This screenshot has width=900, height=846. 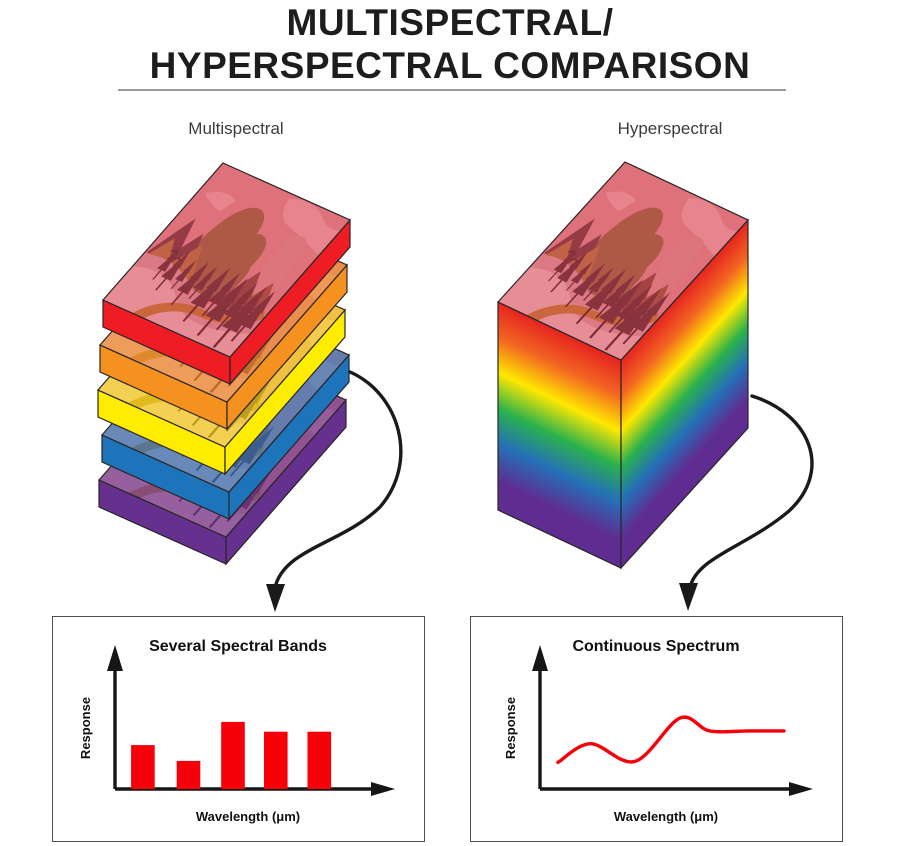 What do you see at coordinates (236, 128) in the screenshot?
I see `multispectral-label: Multispectral` at bounding box center [236, 128].